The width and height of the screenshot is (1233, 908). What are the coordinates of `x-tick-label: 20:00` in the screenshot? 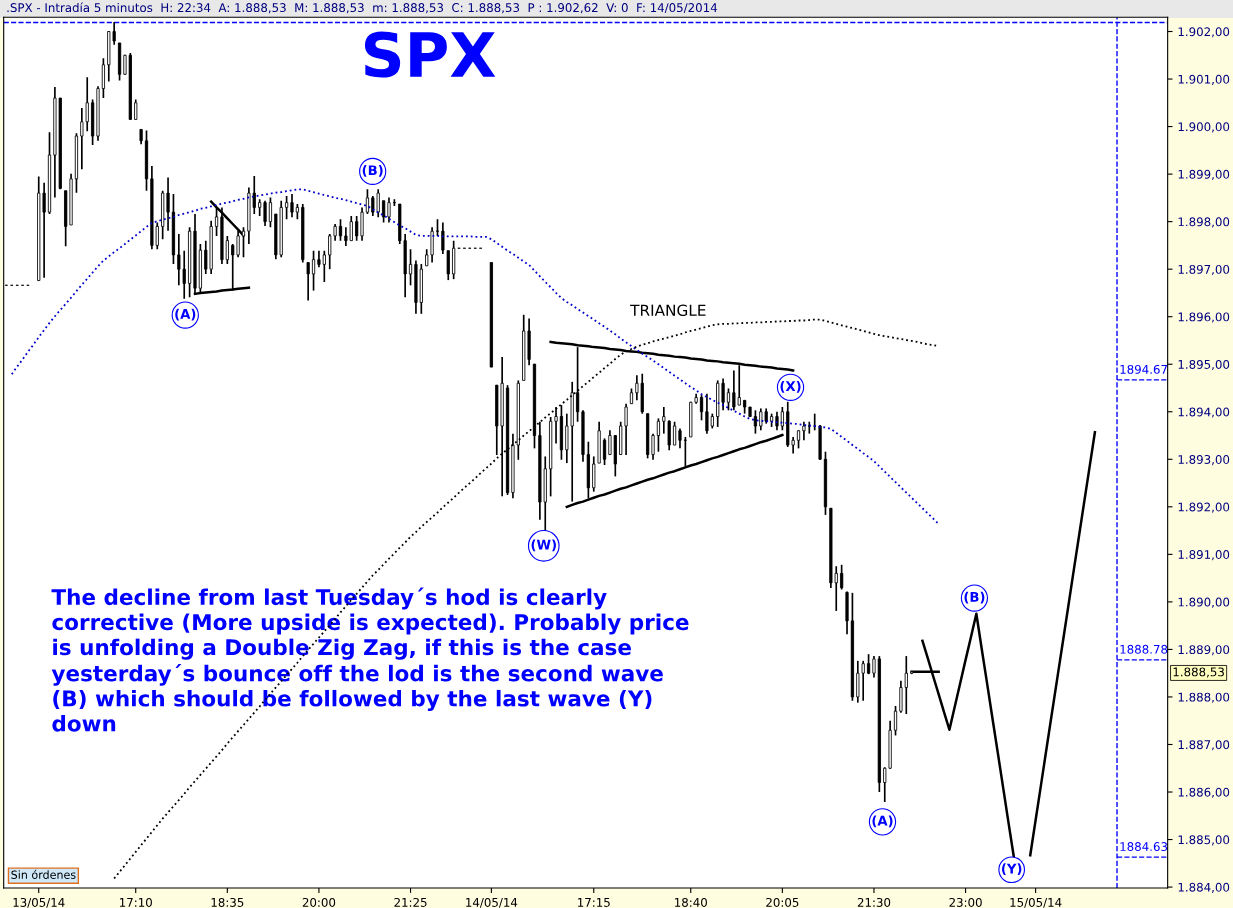 It's located at (319, 902).